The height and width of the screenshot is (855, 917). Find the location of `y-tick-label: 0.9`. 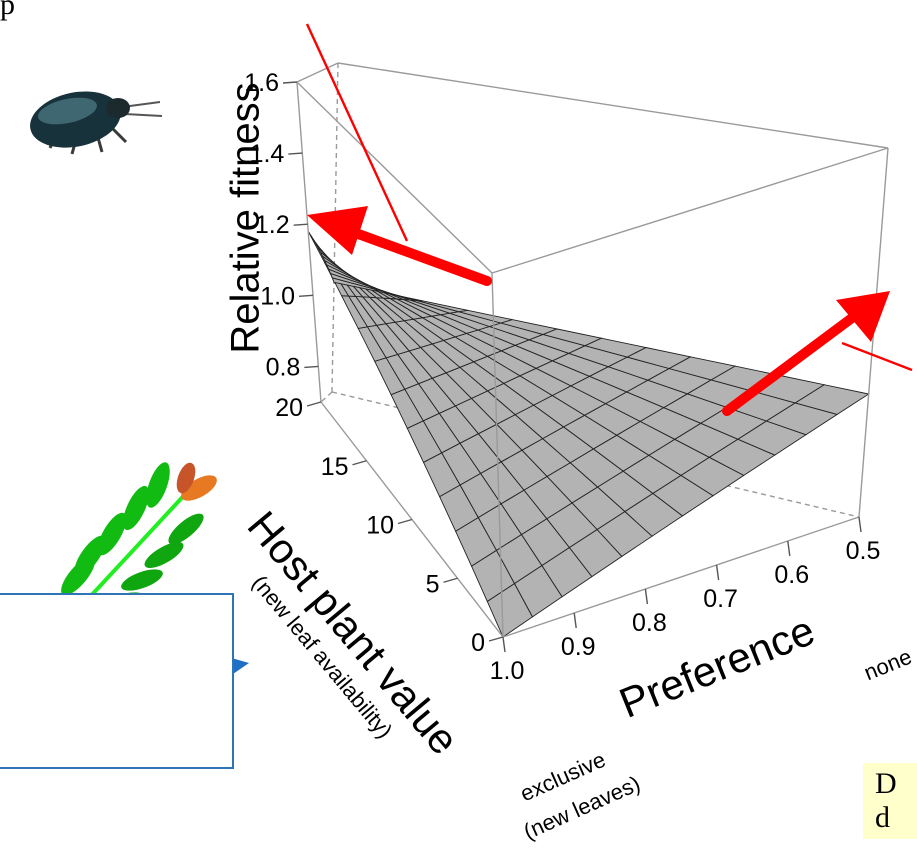

y-tick-label: 0.9 is located at coordinates (578, 647).